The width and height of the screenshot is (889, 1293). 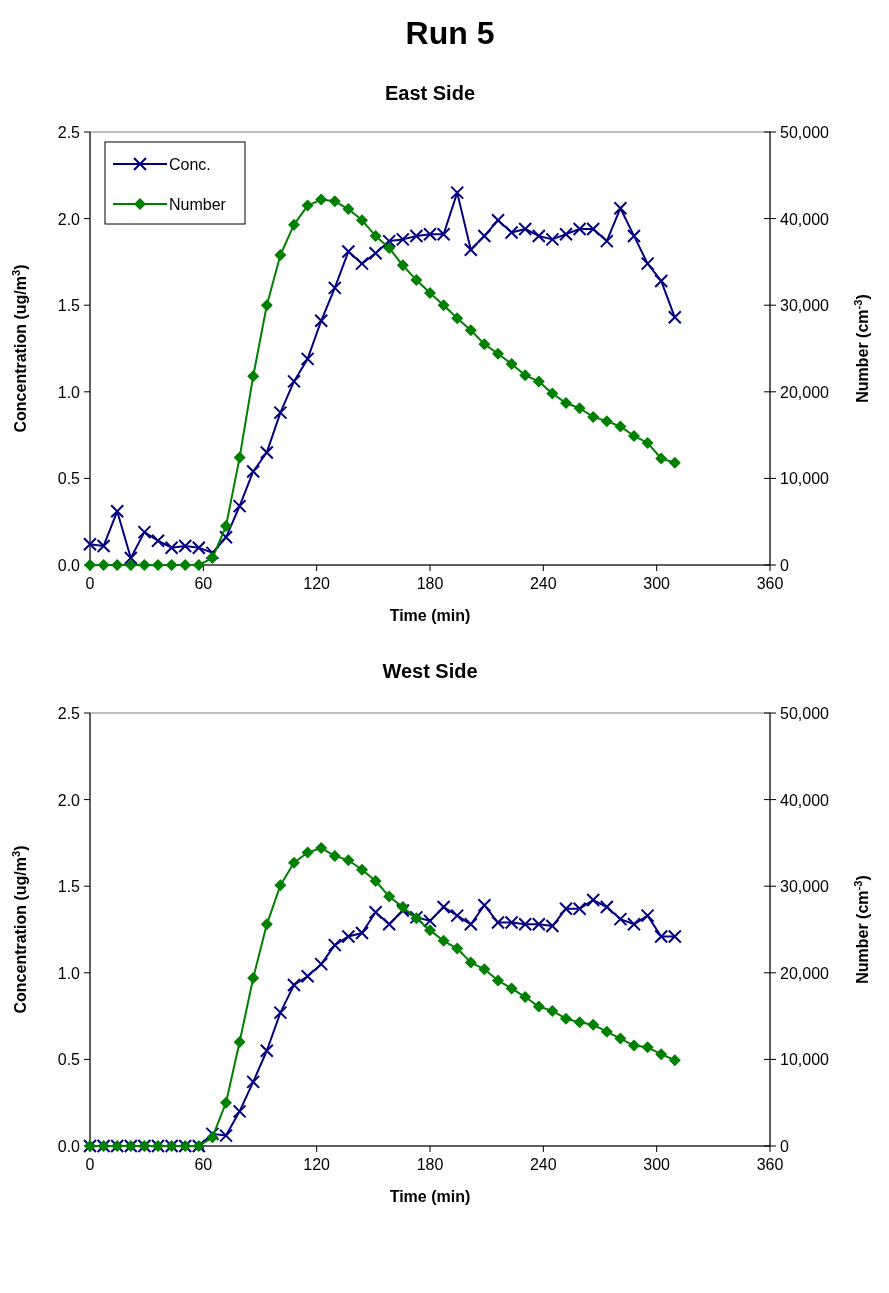 What do you see at coordinates (198, 204) in the screenshot?
I see `legend-label: Number` at bounding box center [198, 204].